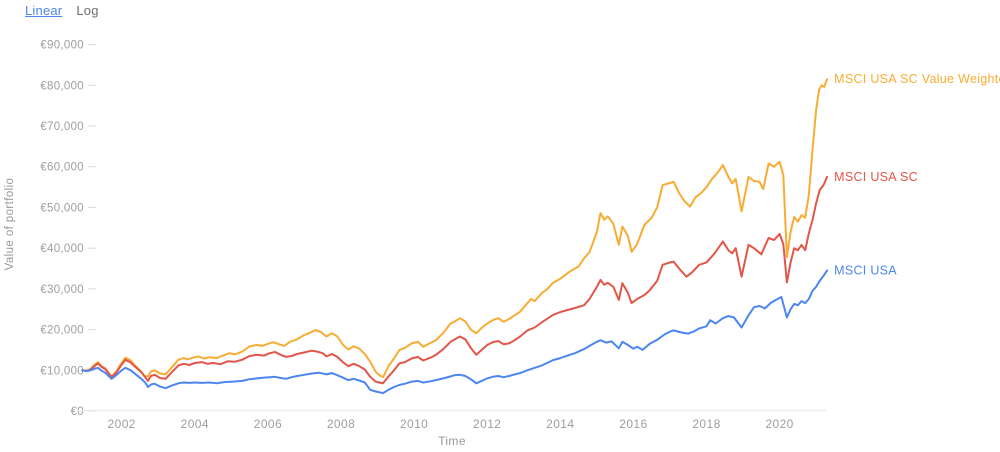  What do you see at coordinates (62, 127) in the screenshot?
I see `y-tick-label: €70,000` at bounding box center [62, 127].